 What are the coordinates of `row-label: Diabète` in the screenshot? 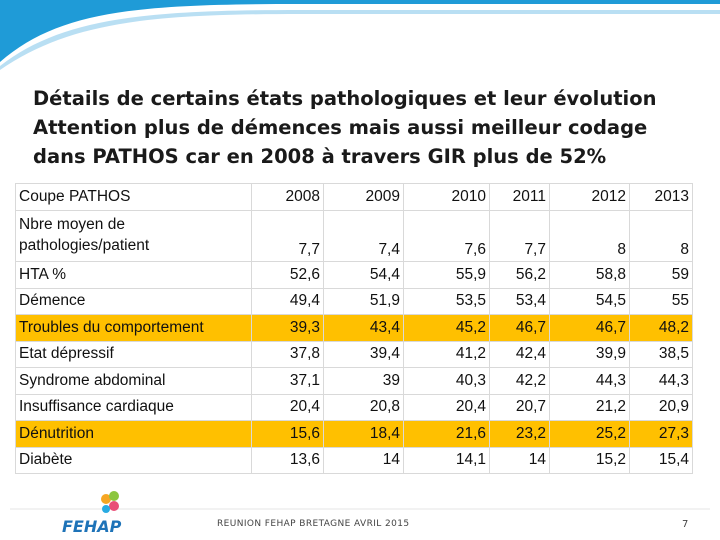 It's located at (133, 460).